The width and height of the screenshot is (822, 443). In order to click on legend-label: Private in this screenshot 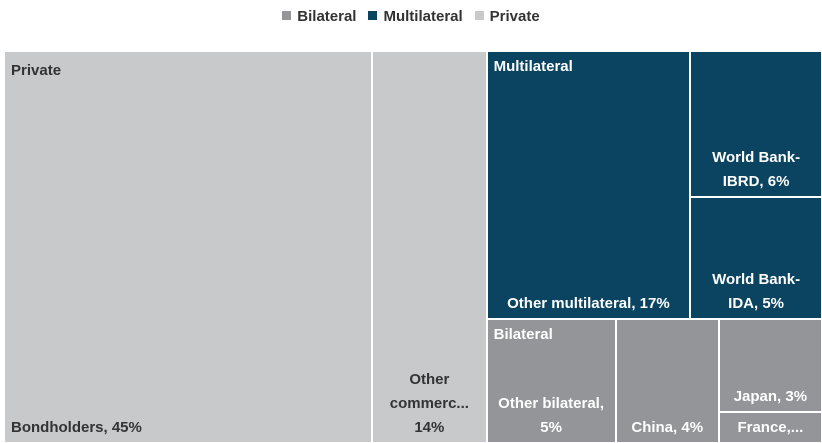, I will do `click(514, 16)`.